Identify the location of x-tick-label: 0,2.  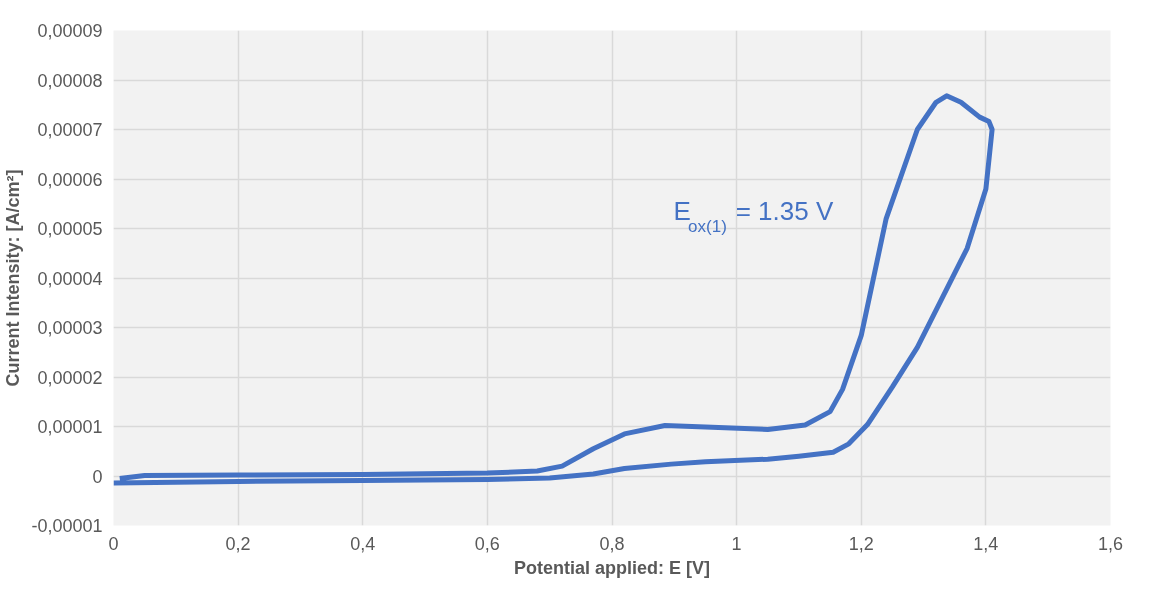
(238, 543).